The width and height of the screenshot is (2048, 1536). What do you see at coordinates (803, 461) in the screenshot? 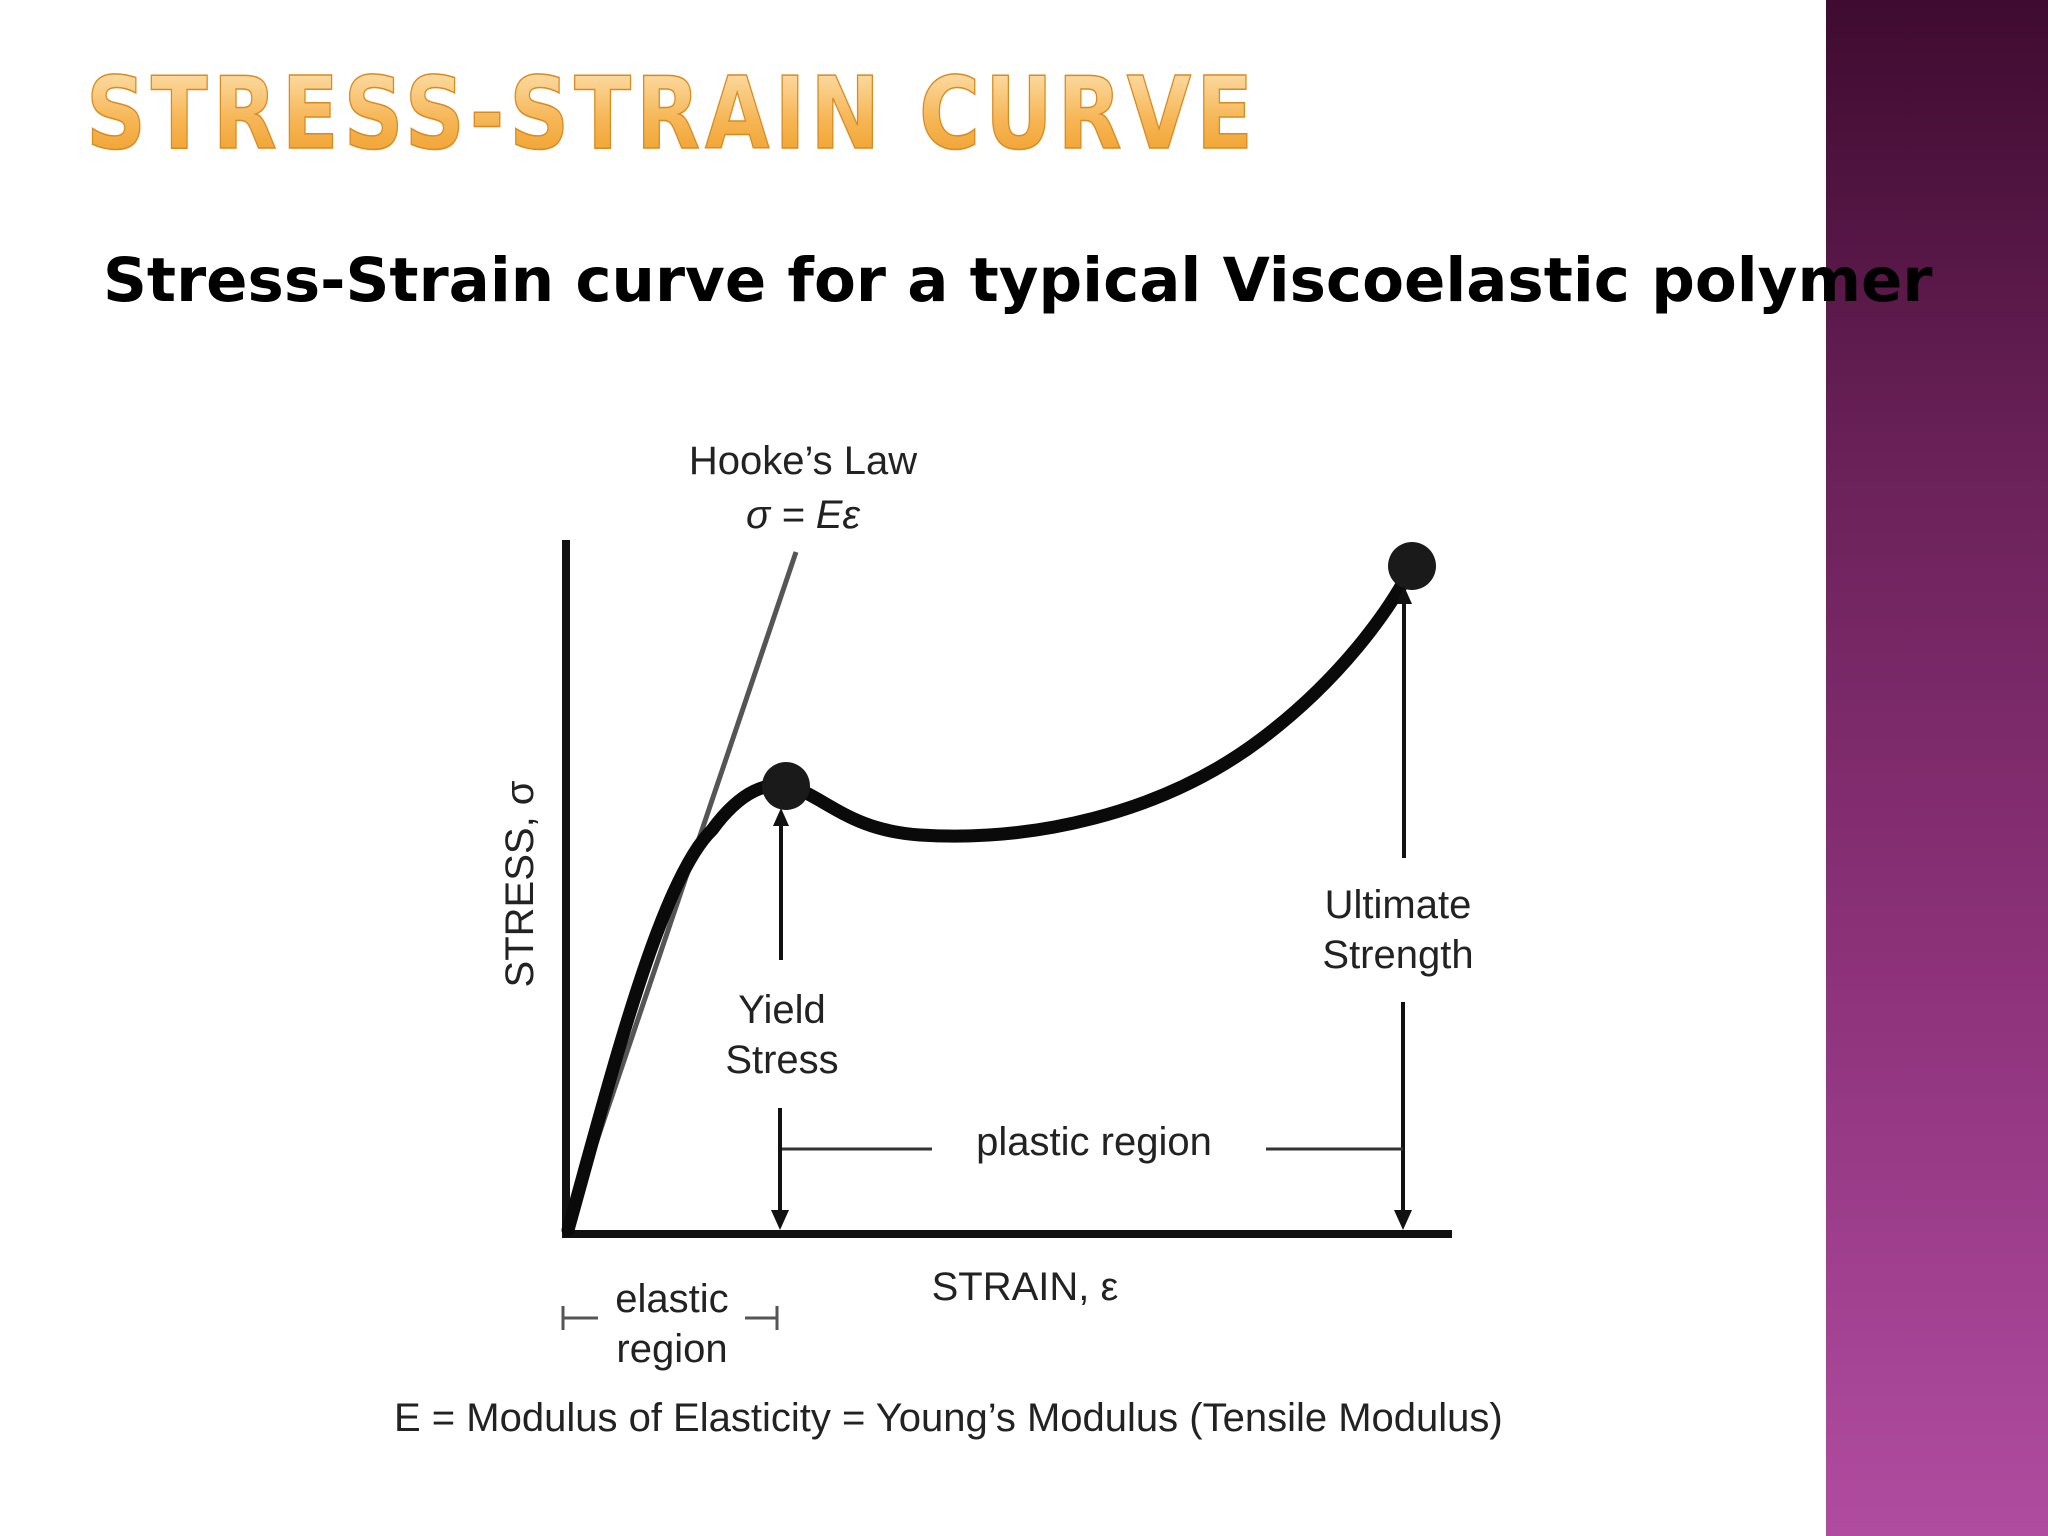
I see `hookes-law-label: Hooke’s Law` at bounding box center [803, 461].